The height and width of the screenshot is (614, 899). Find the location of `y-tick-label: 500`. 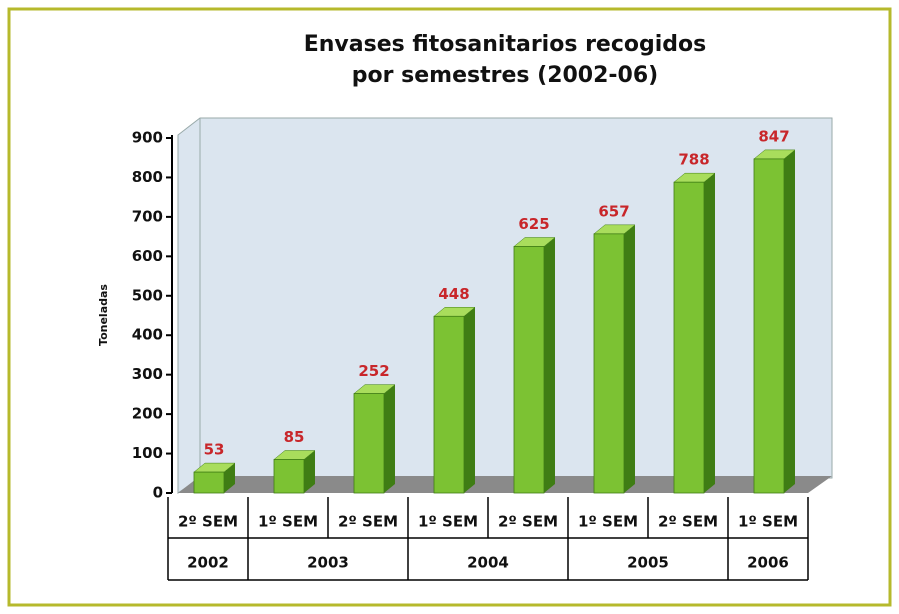

y-tick-label: 500 is located at coordinates (147, 295).